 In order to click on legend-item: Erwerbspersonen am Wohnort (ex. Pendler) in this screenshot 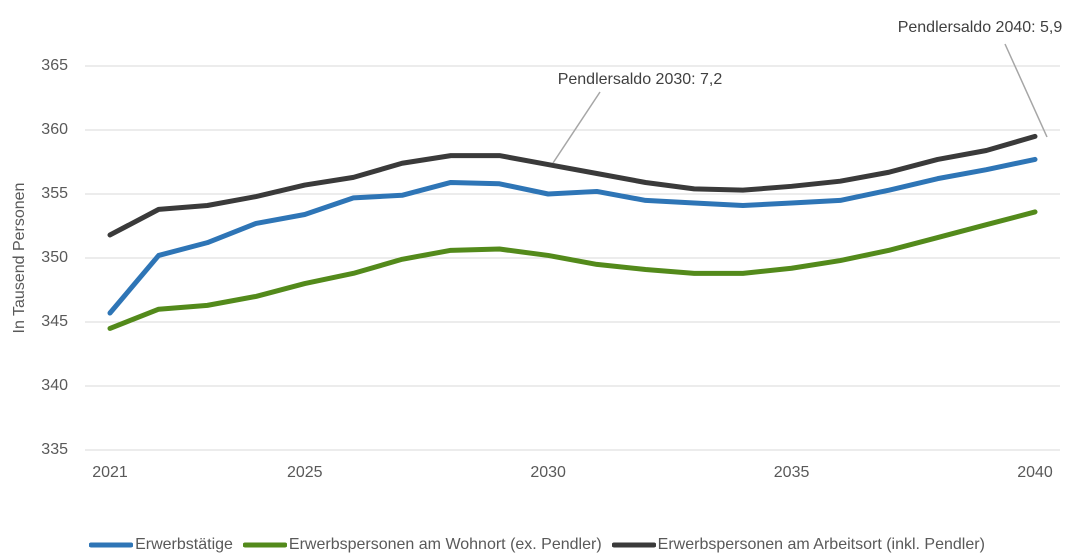, I will do `click(422, 545)`.